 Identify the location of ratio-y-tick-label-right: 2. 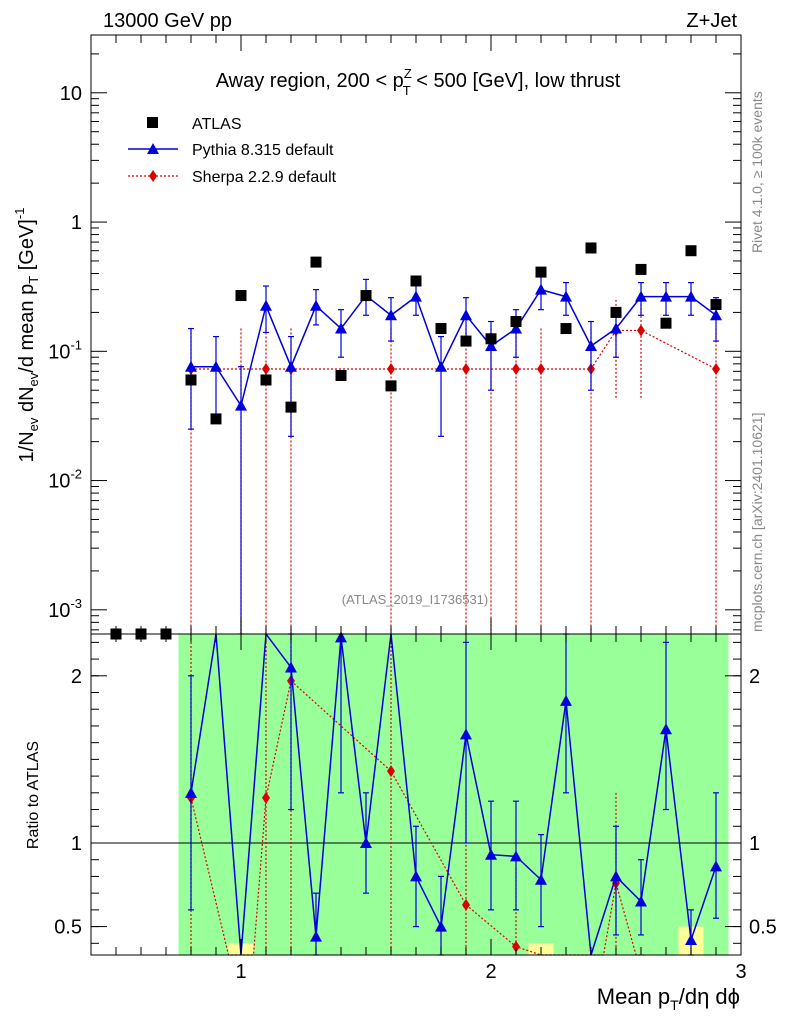
(754, 677).